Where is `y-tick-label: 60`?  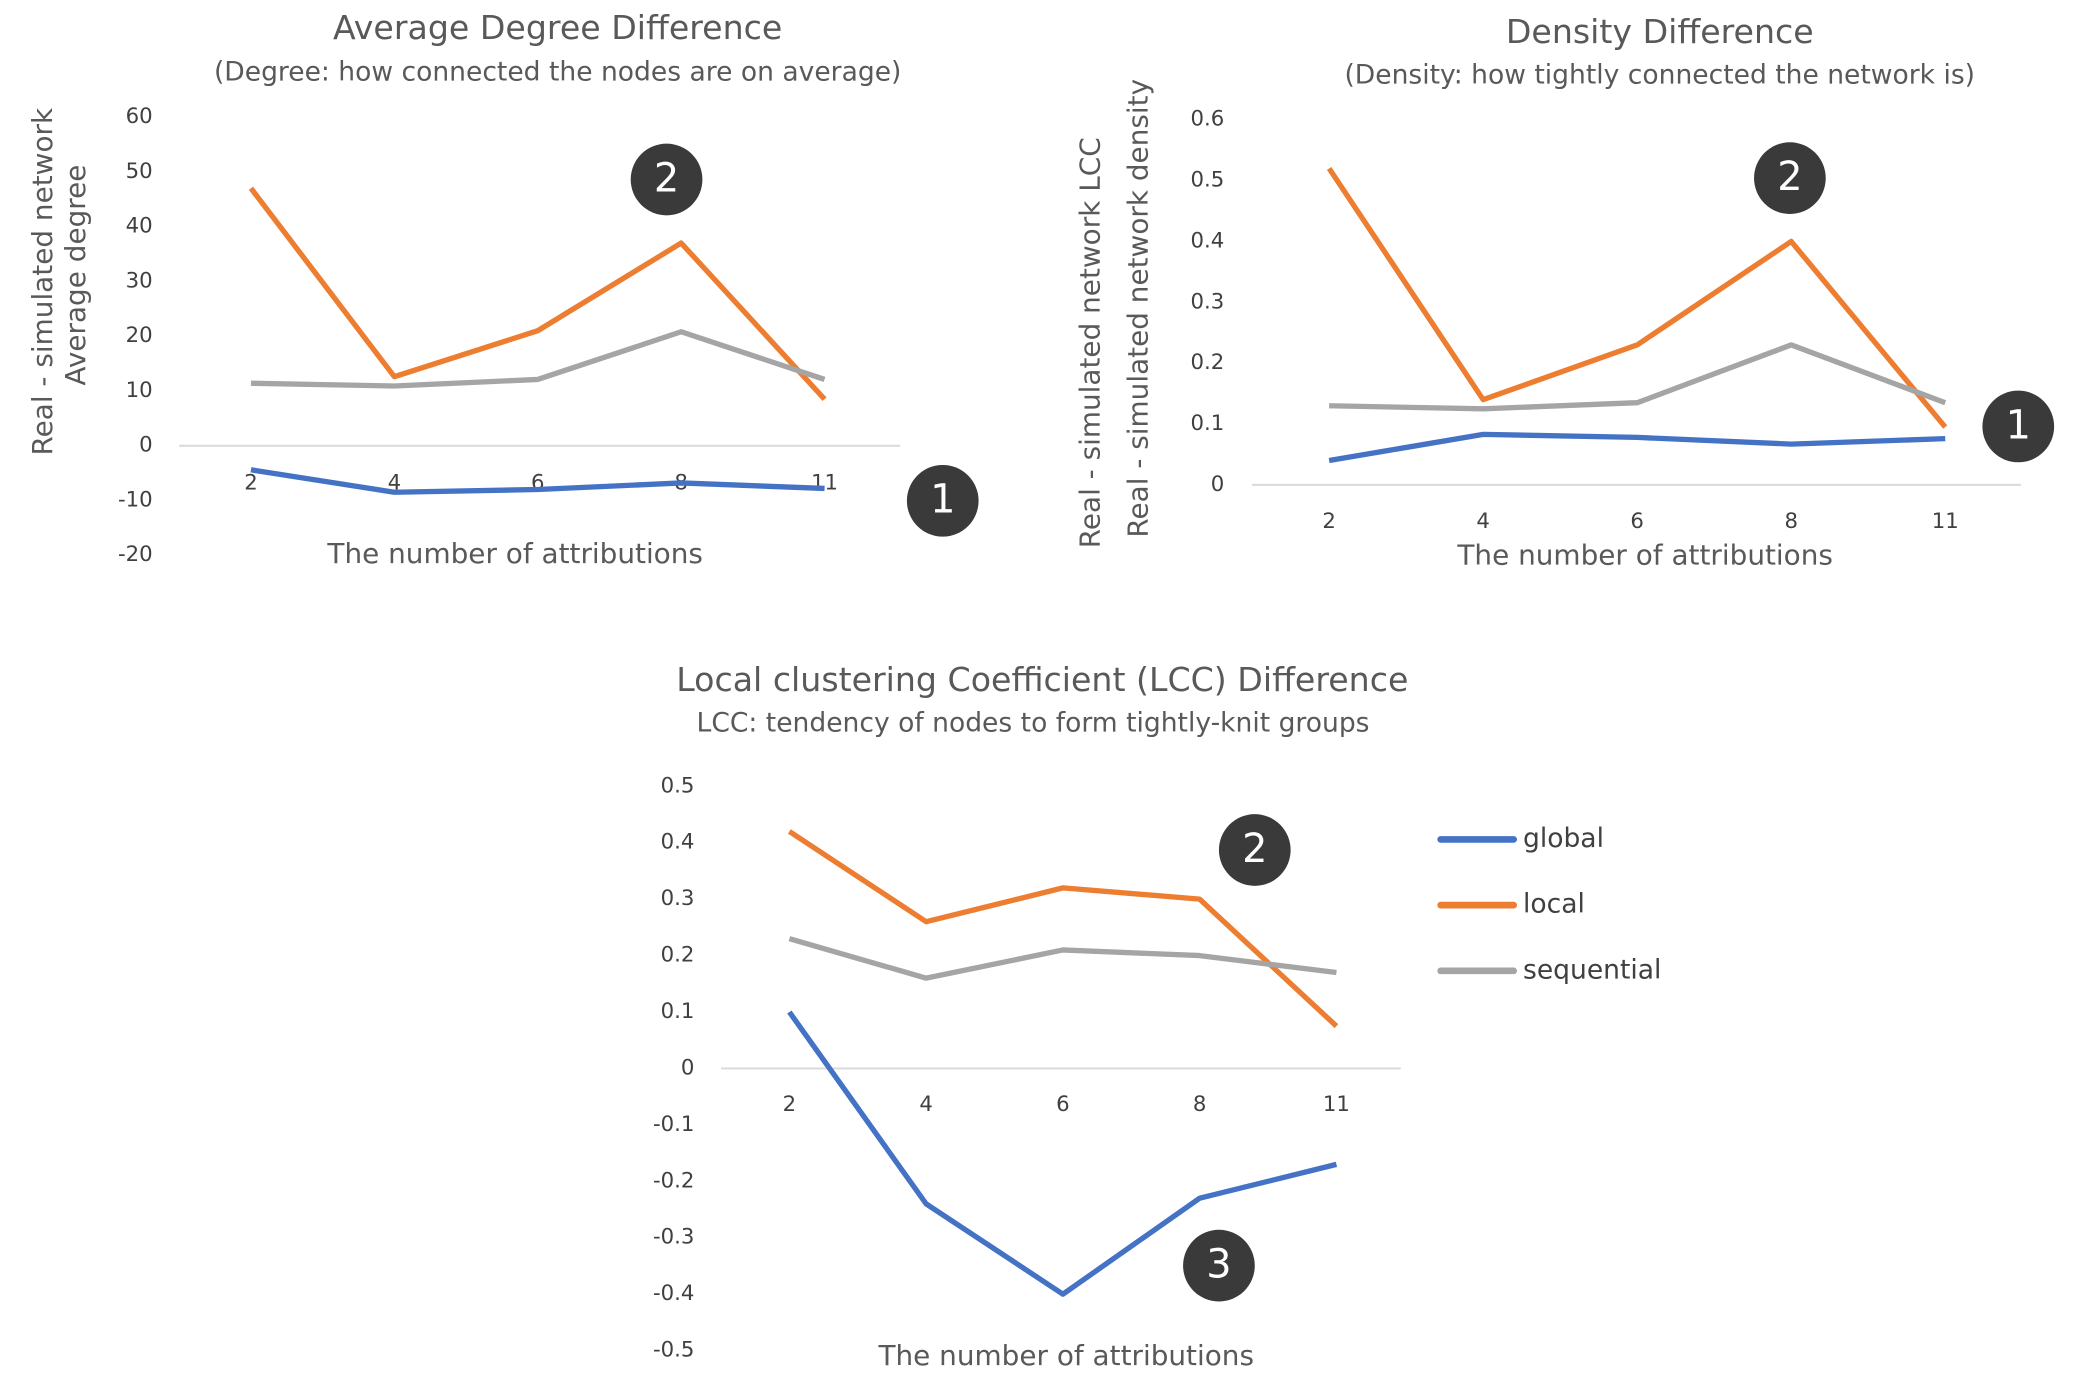 y-tick-label: 60 is located at coordinates (139, 116).